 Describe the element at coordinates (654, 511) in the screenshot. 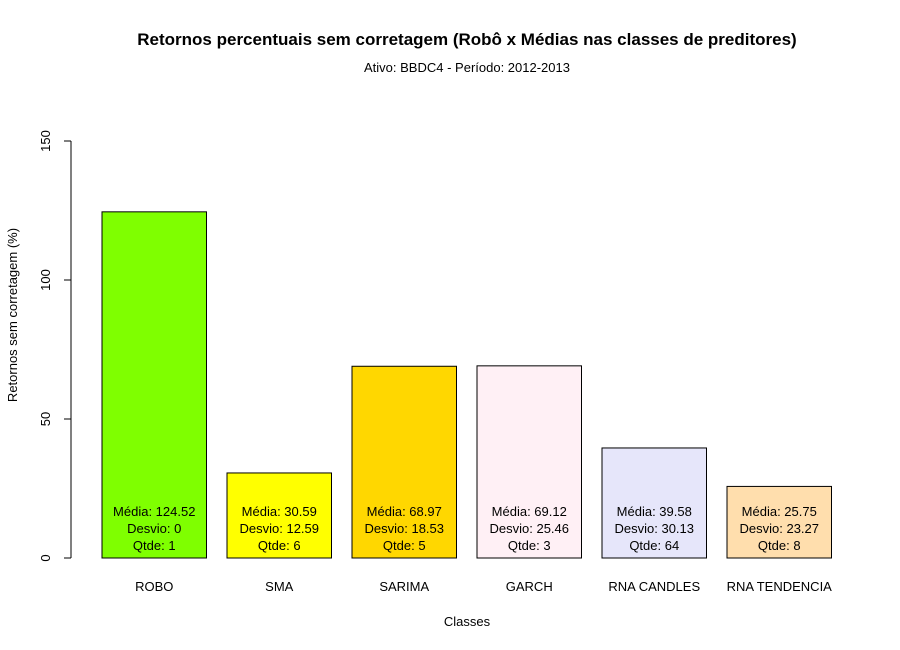

I see `bar-data-label: Média: 39.58` at that location.